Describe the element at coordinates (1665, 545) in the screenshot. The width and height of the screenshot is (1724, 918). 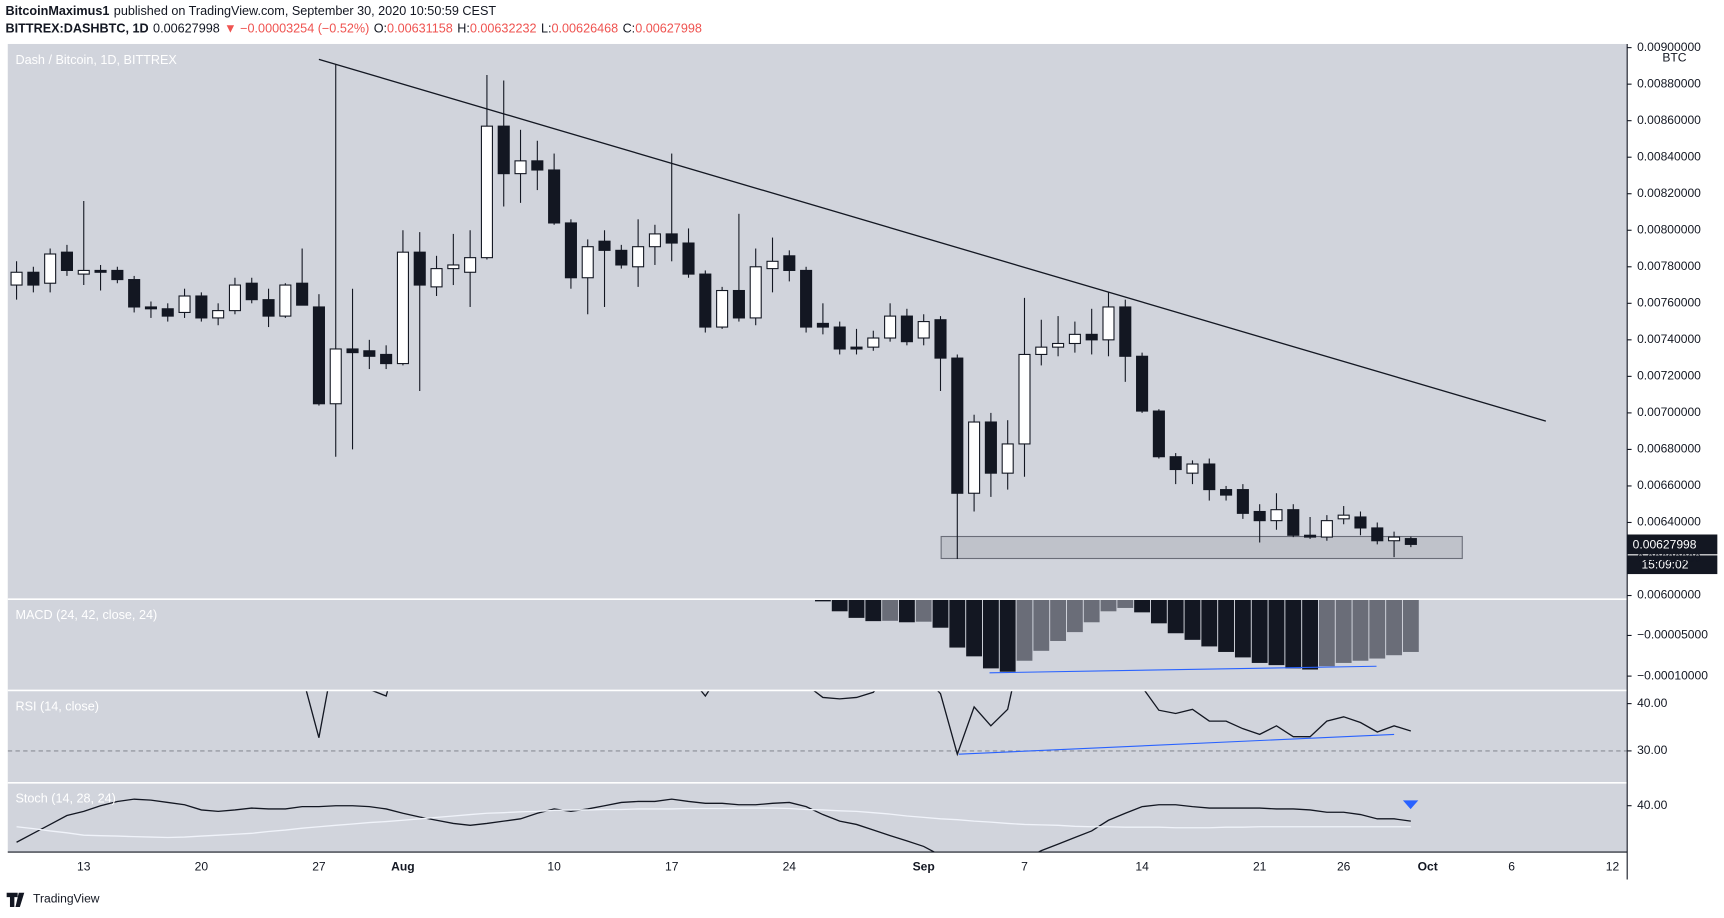
I see `price-label: 0.00627998` at that location.